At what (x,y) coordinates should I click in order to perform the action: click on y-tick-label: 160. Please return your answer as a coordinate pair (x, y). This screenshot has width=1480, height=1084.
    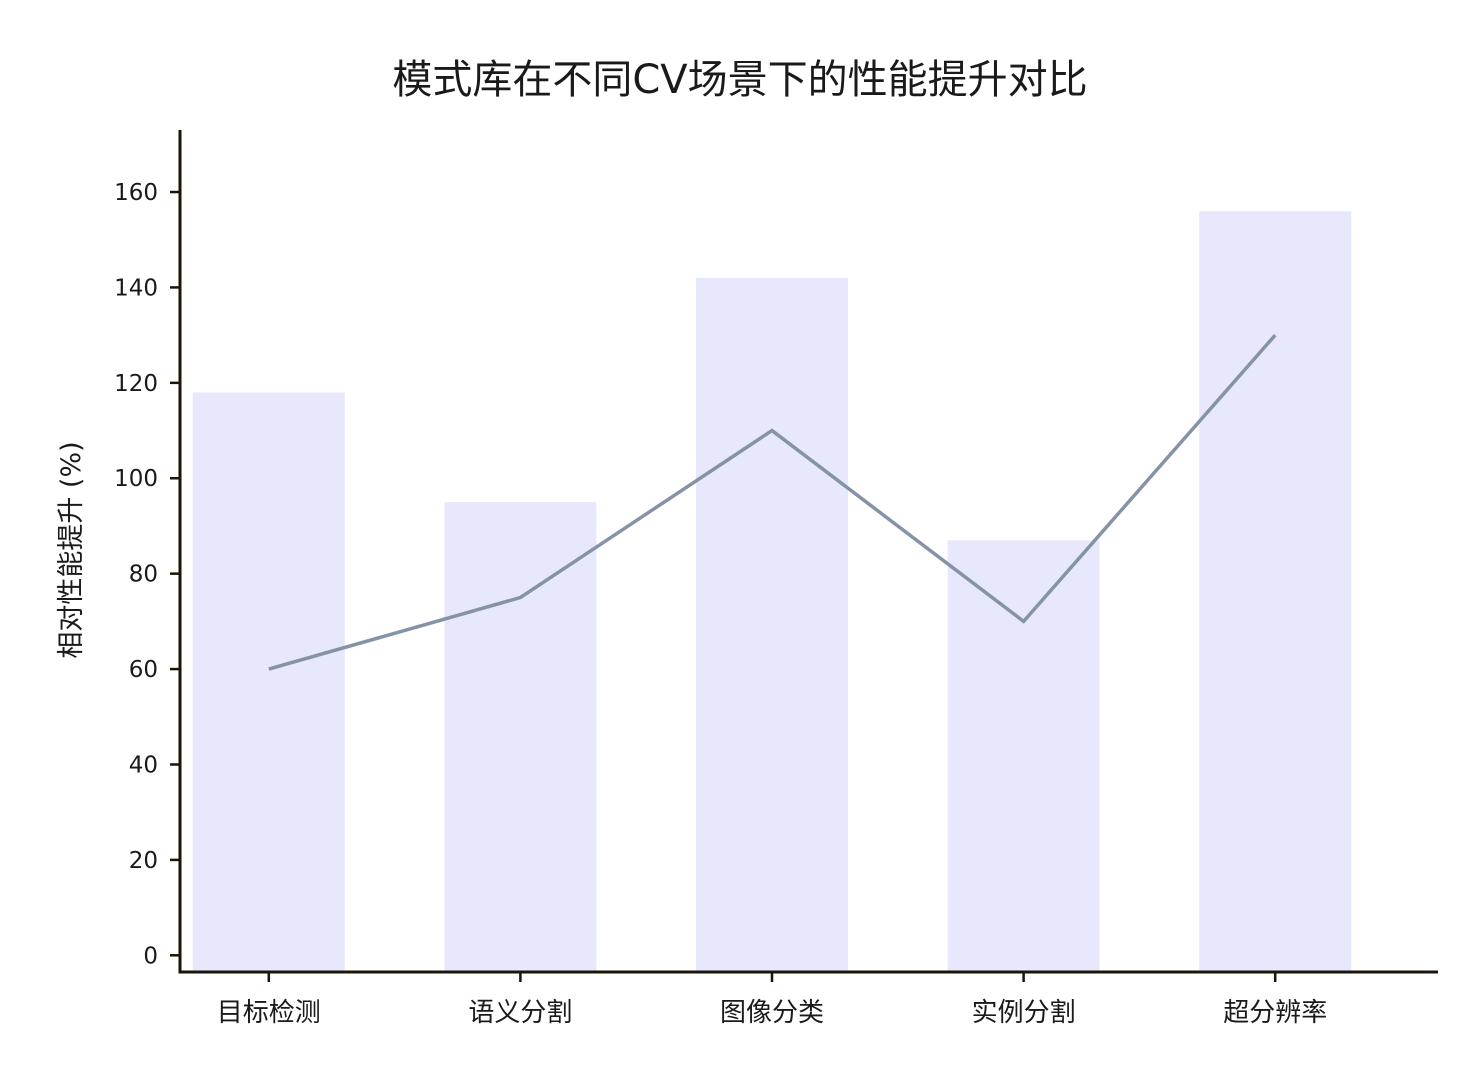
    Looking at the image, I should click on (136, 193).